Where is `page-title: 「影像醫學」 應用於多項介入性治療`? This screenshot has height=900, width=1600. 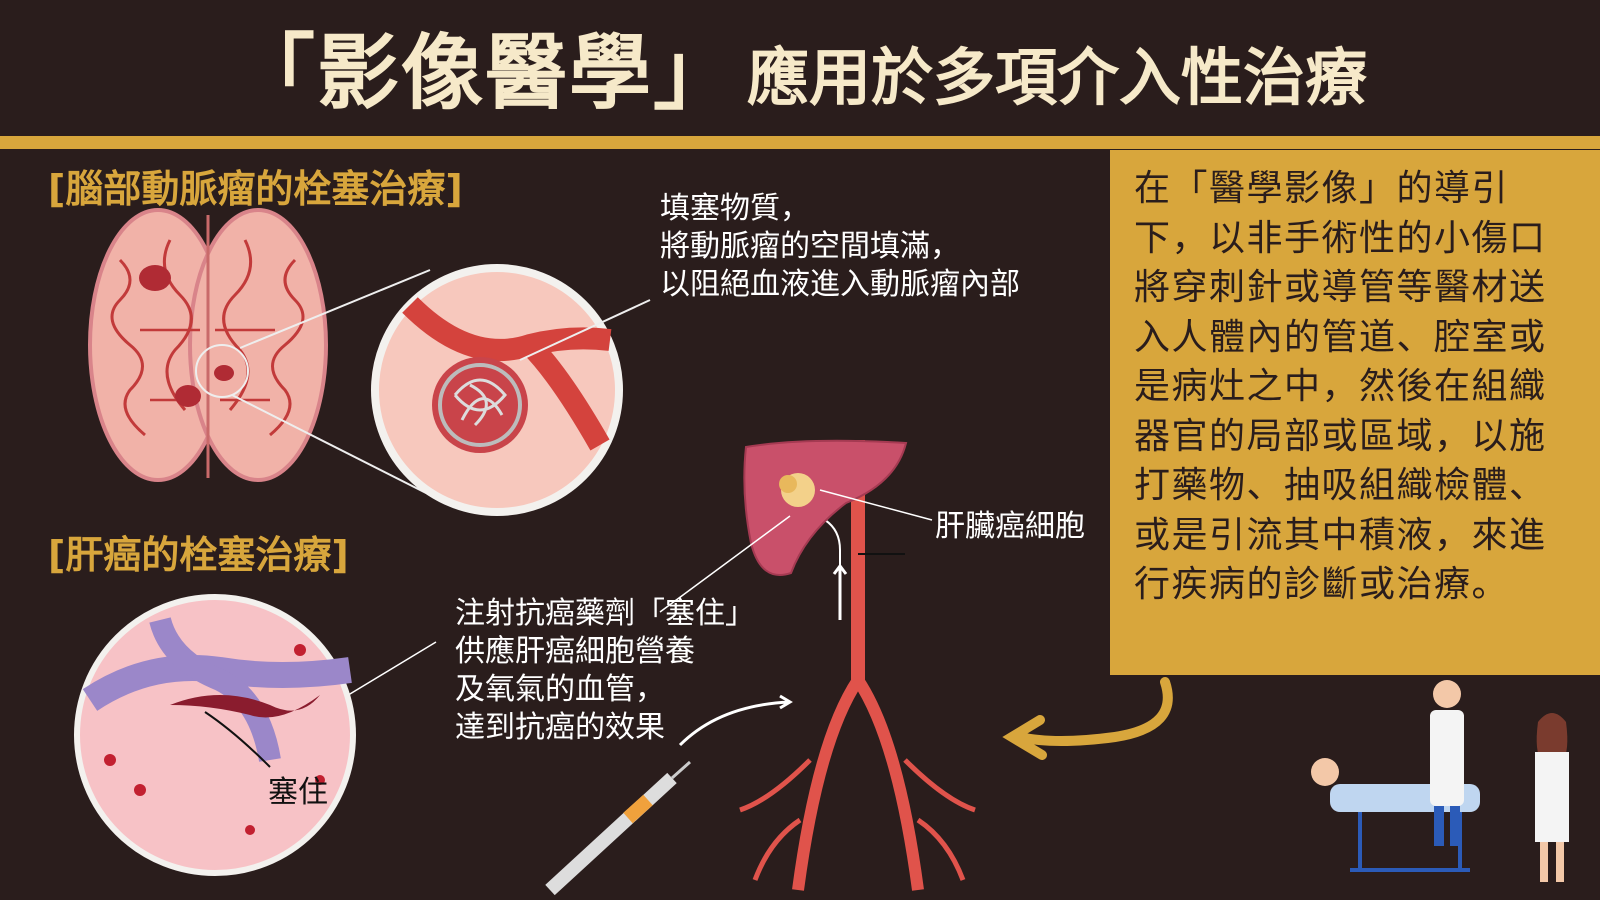 page-title: 「影像醫學」 應用於多項介入性治療 is located at coordinates (800, 65).